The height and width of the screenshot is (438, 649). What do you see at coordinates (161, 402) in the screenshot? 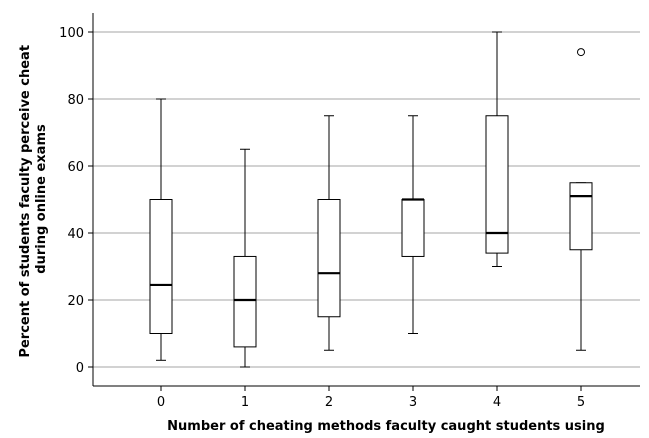
I see `x-tick-label-0: 0` at bounding box center [161, 402].